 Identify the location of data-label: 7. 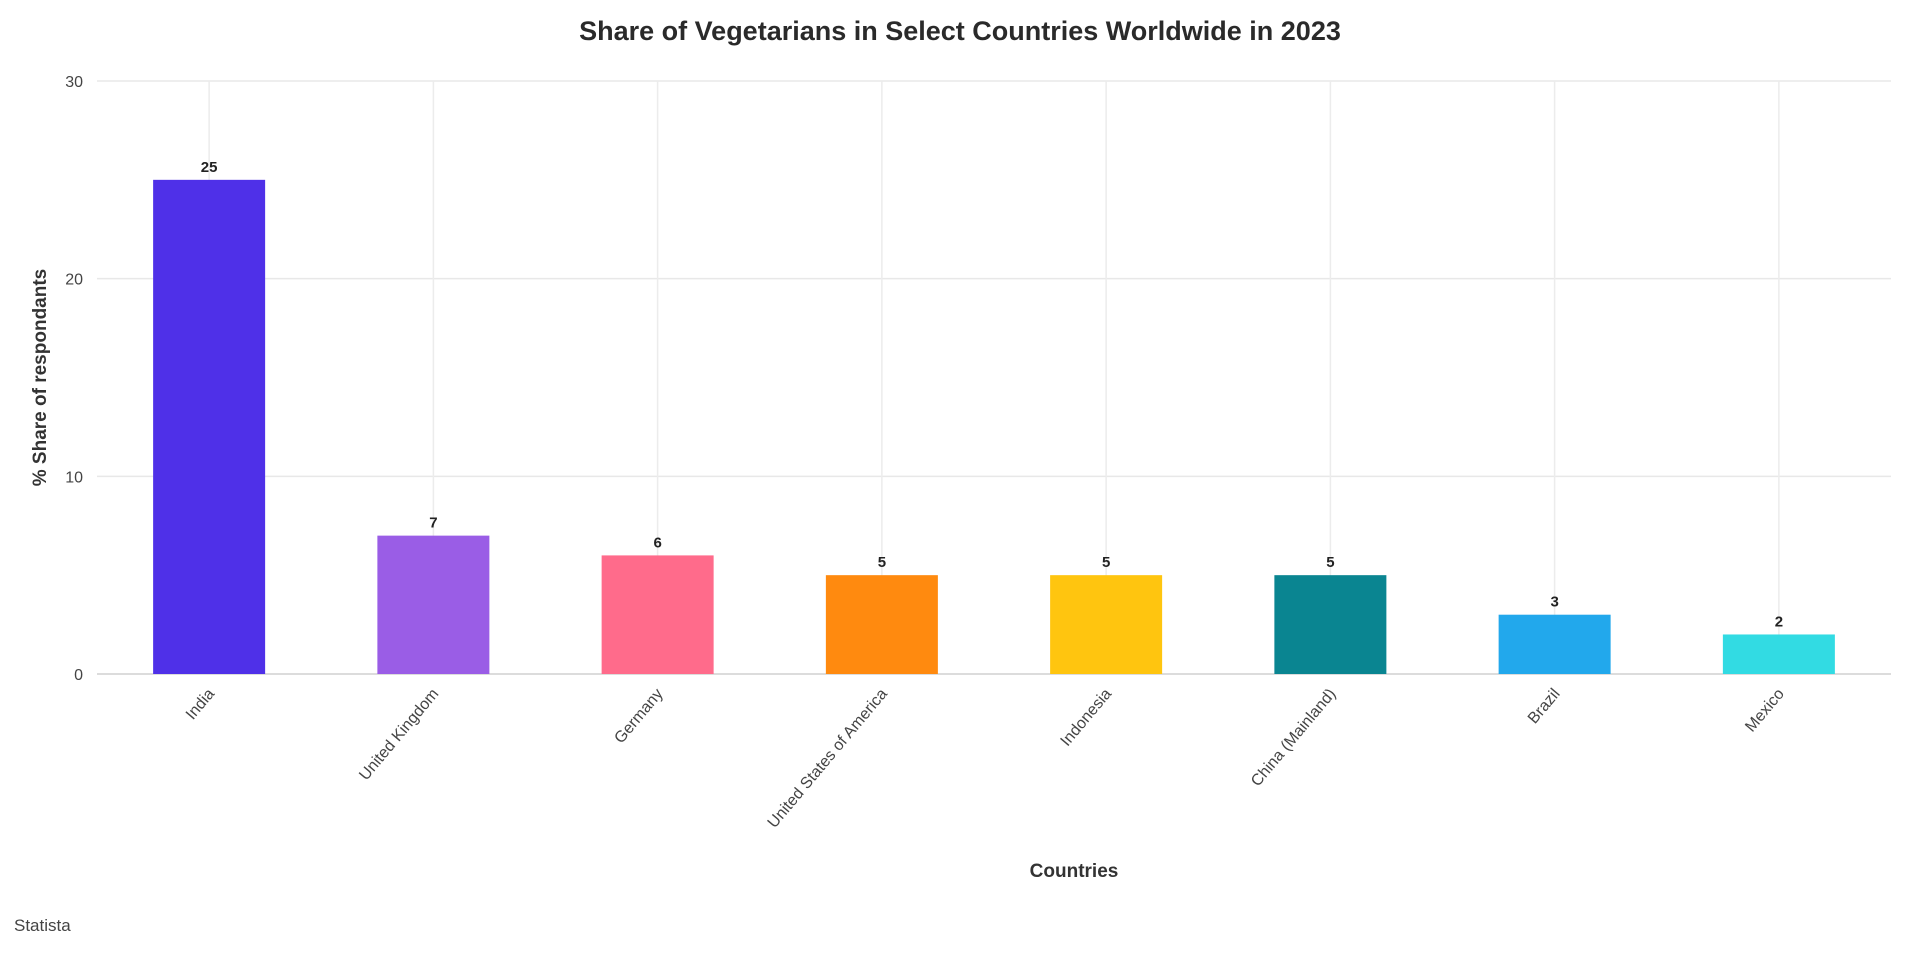
(433, 523).